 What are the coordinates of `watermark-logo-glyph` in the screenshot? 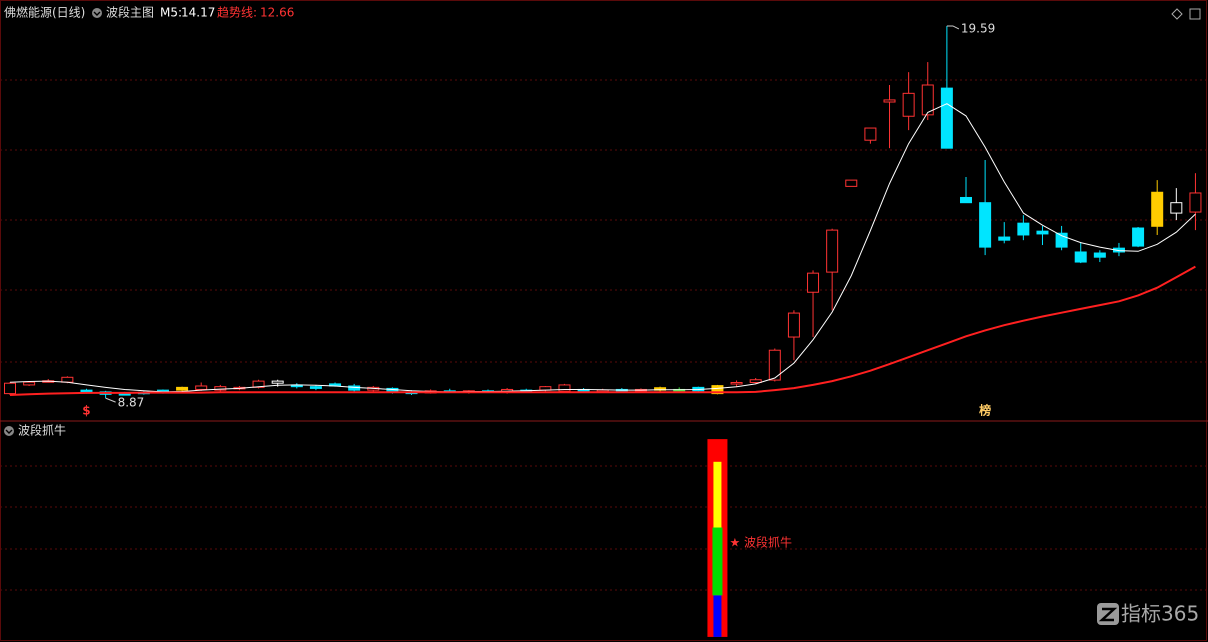 It's located at (1108, 614).